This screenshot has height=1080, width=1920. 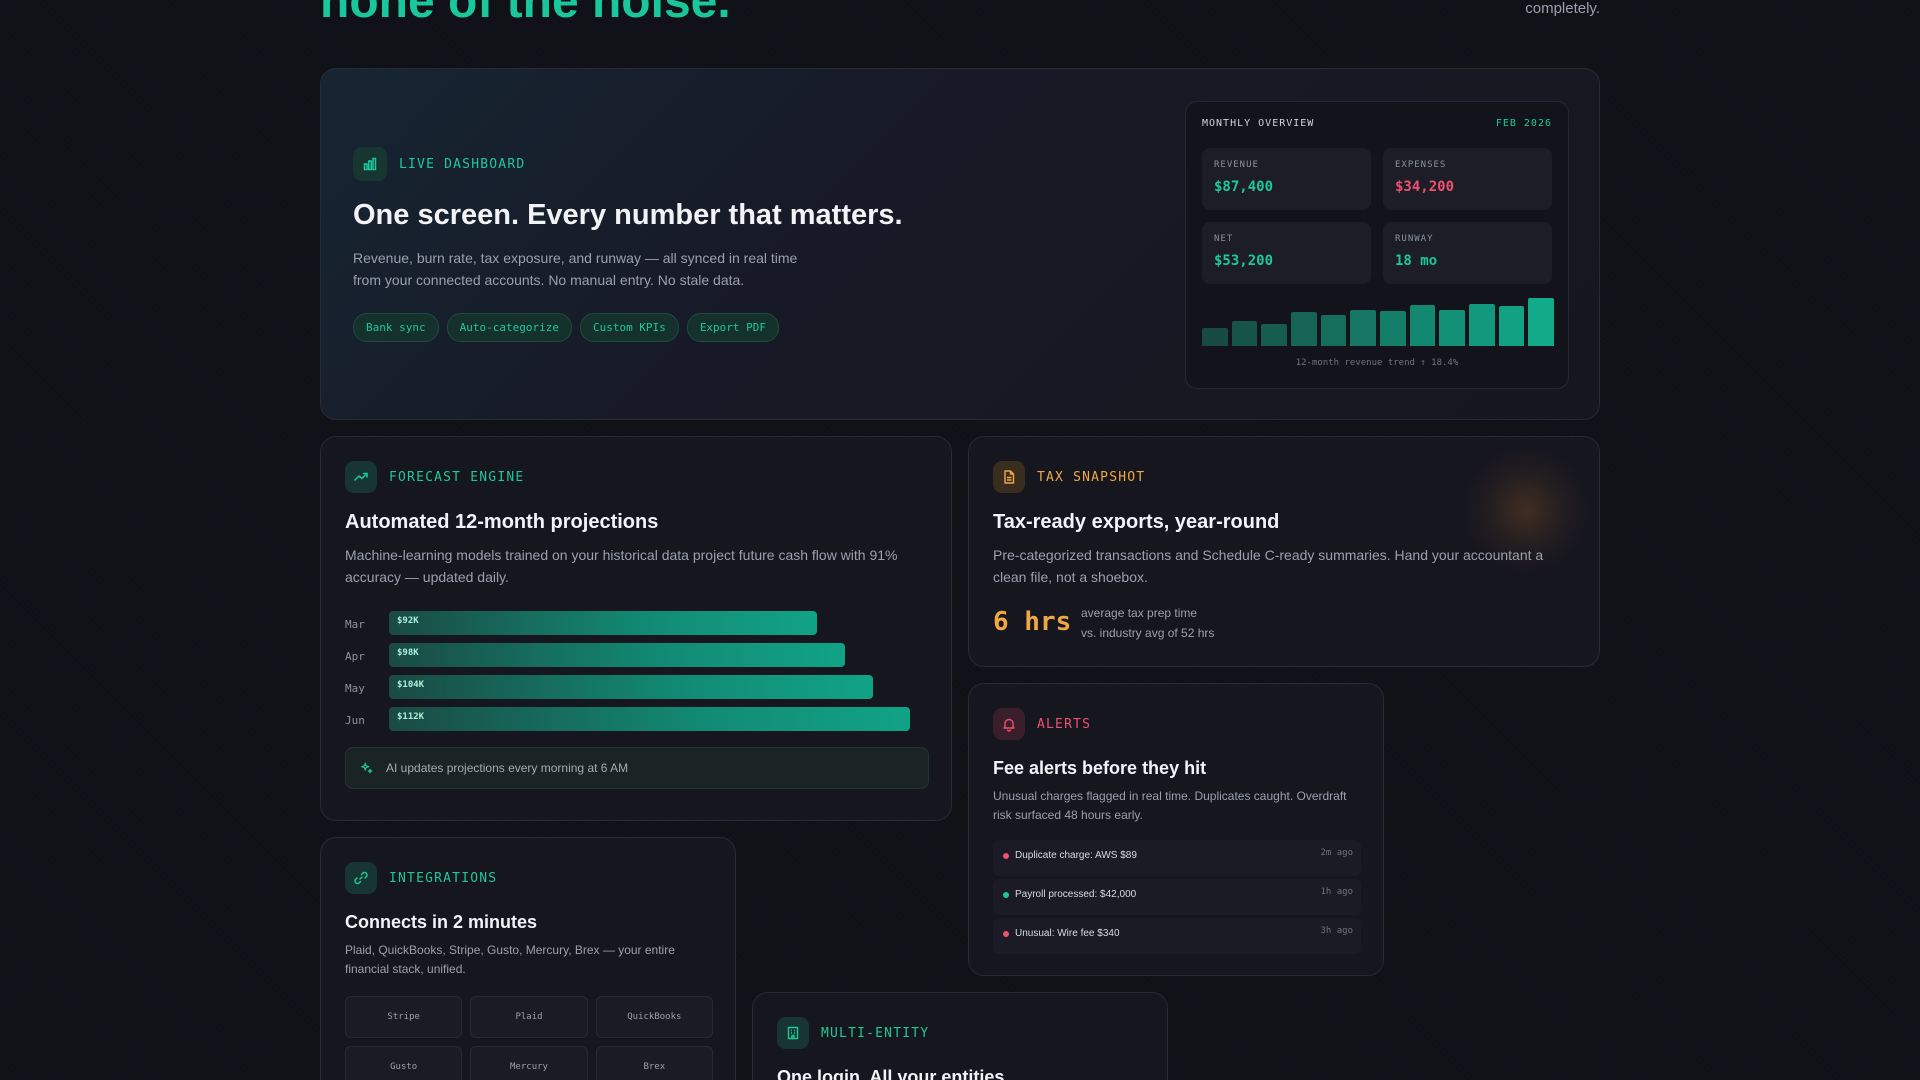 What do you see at coordinates (355, 720) in the screenshot?
I see `projection-month: Jun` at bounding box center [355, 720].